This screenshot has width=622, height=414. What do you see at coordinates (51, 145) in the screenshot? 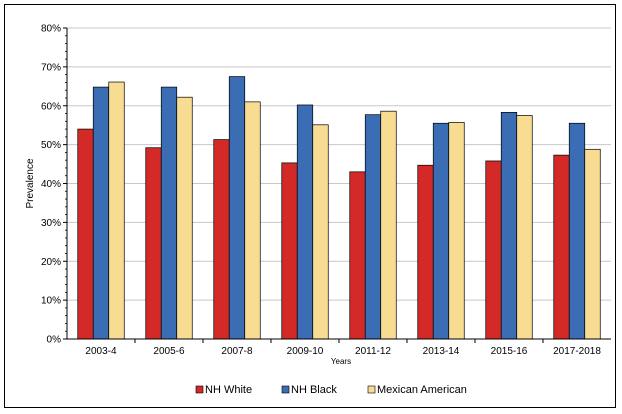
I see `y-tick-label: 50%` at bounding box center [51, 145].